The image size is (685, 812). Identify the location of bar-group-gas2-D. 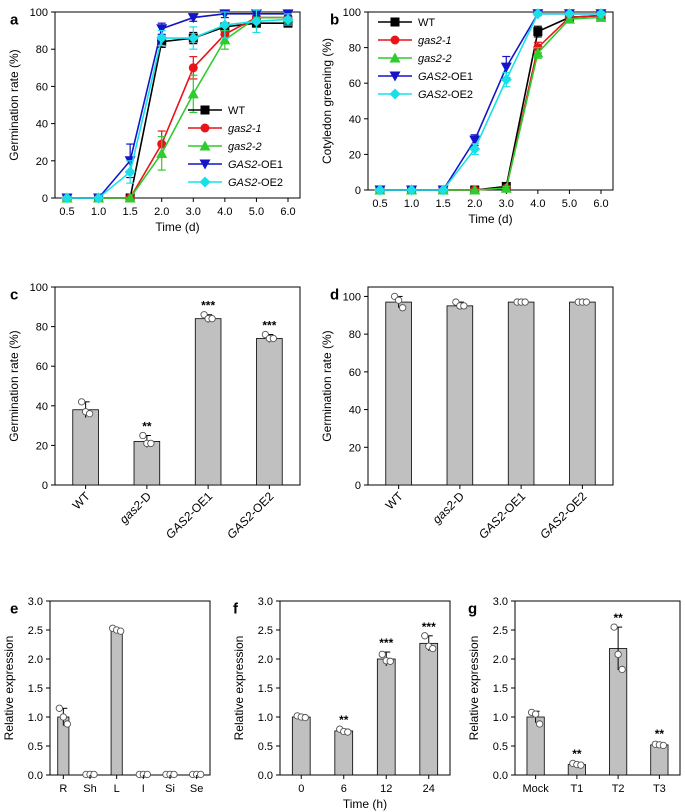
(460, 393).